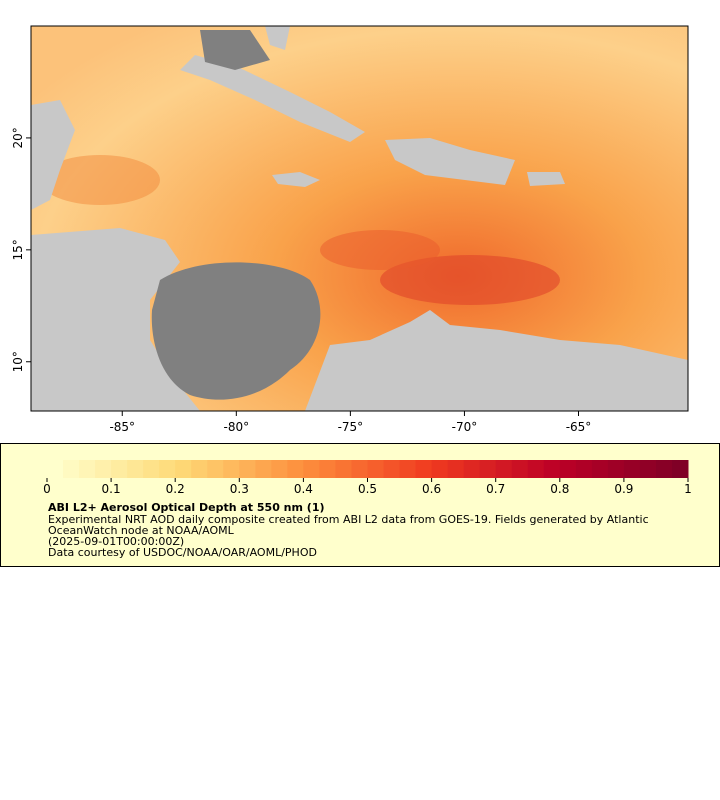 This screenshot has height=800, width=720. What do you see at coordinates (100, 180) in the screenshot?
I see `aod-patch` at bounding box center [100, 180].